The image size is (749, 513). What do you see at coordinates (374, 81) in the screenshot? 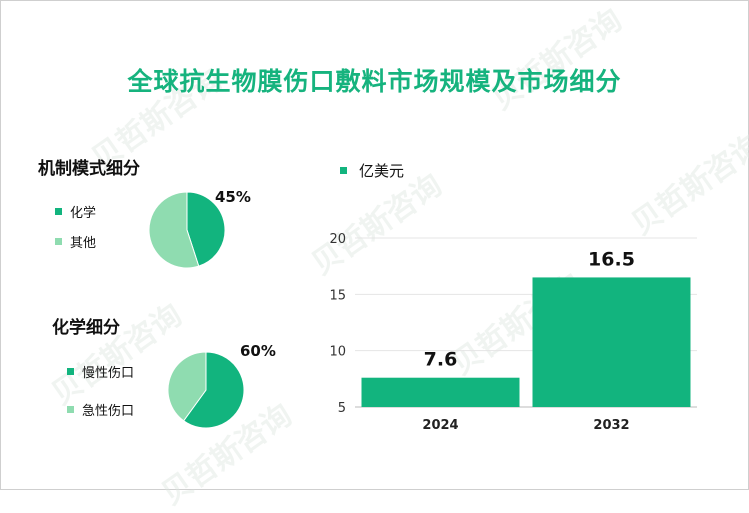
I see `chart-title: 全球抗生物膜伤口敷料市场规模及市场细分` at bounding box center [374, 81].